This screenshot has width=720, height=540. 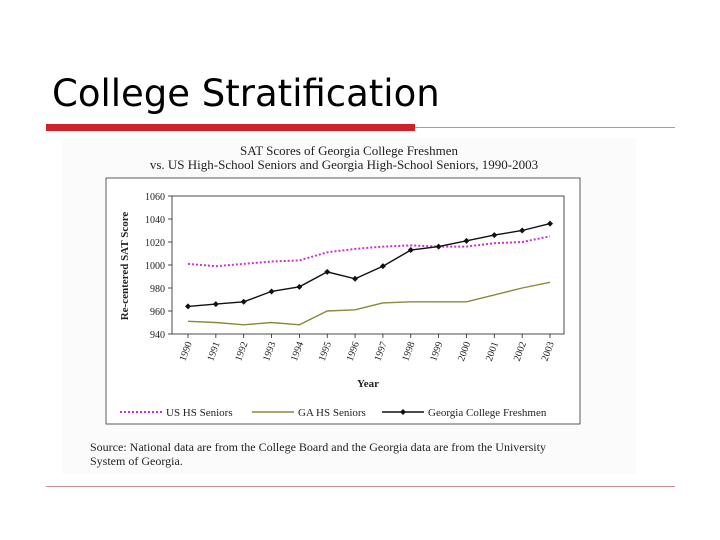 What do you see at coordinates (487, 413) in the screenshot?
I see `legend-label: Georgia College Freshmen` at bounding box center [487, 413].